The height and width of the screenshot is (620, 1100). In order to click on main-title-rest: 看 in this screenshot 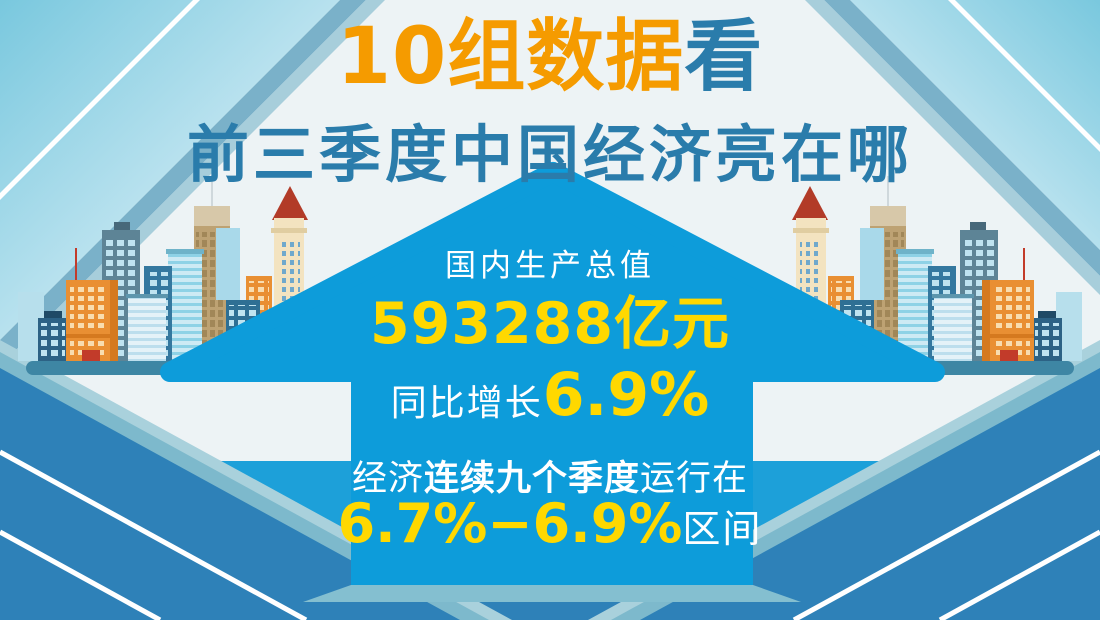, I will do `click(724, 57)`.